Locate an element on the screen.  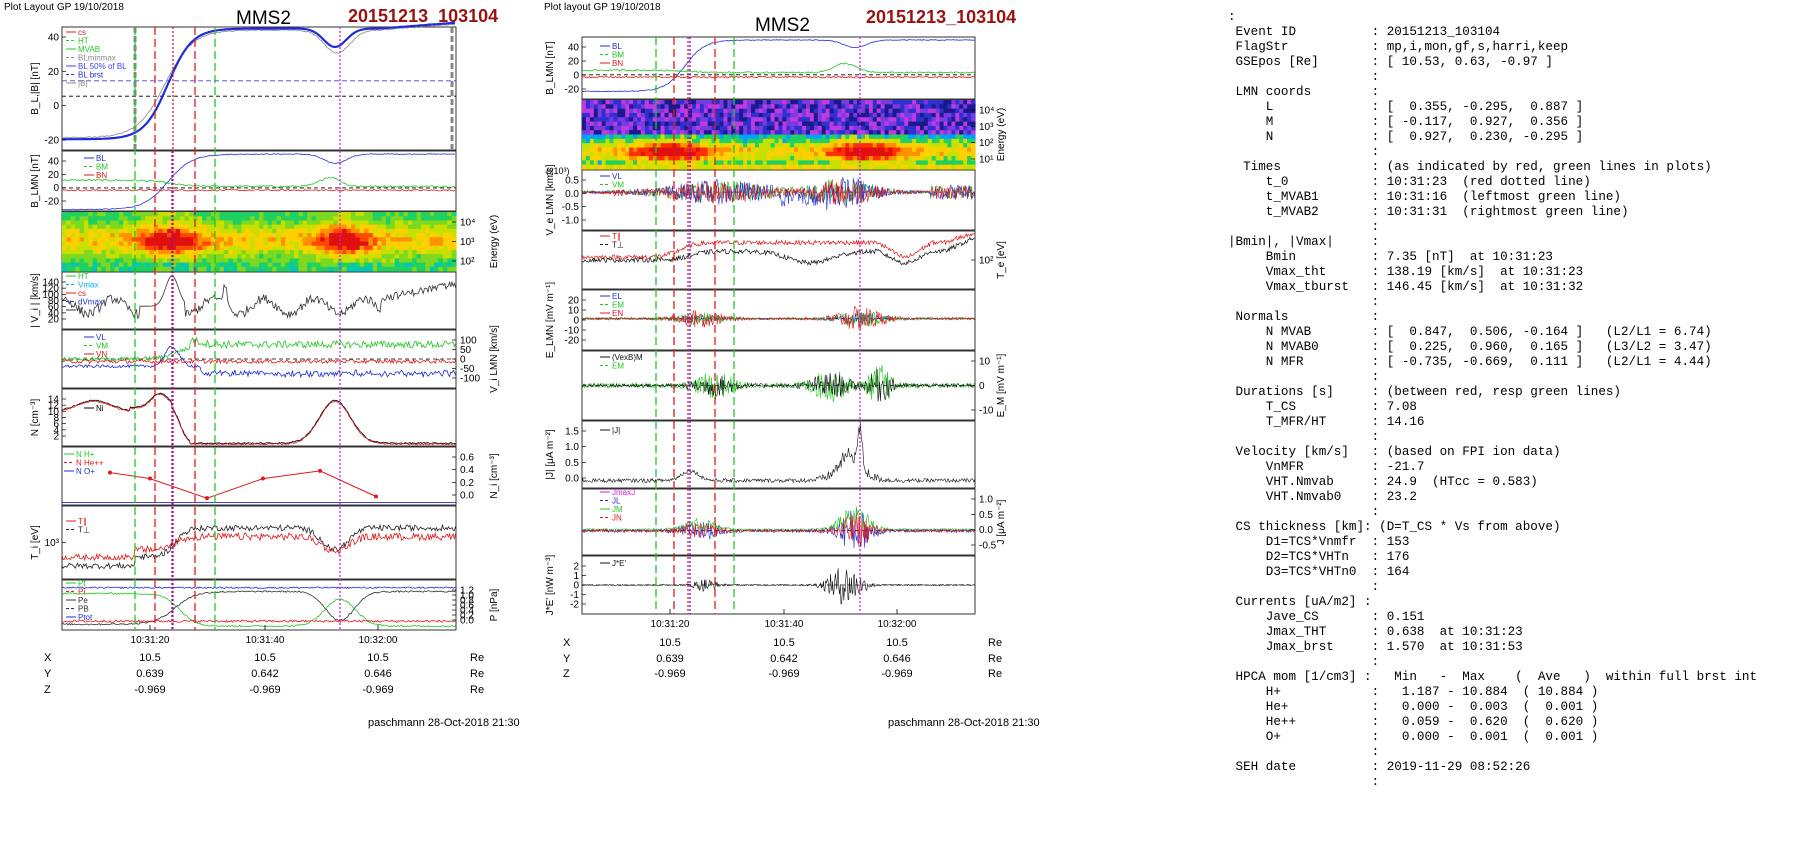
y-tick-label: 0.5 is located at coordinates (986, 515).